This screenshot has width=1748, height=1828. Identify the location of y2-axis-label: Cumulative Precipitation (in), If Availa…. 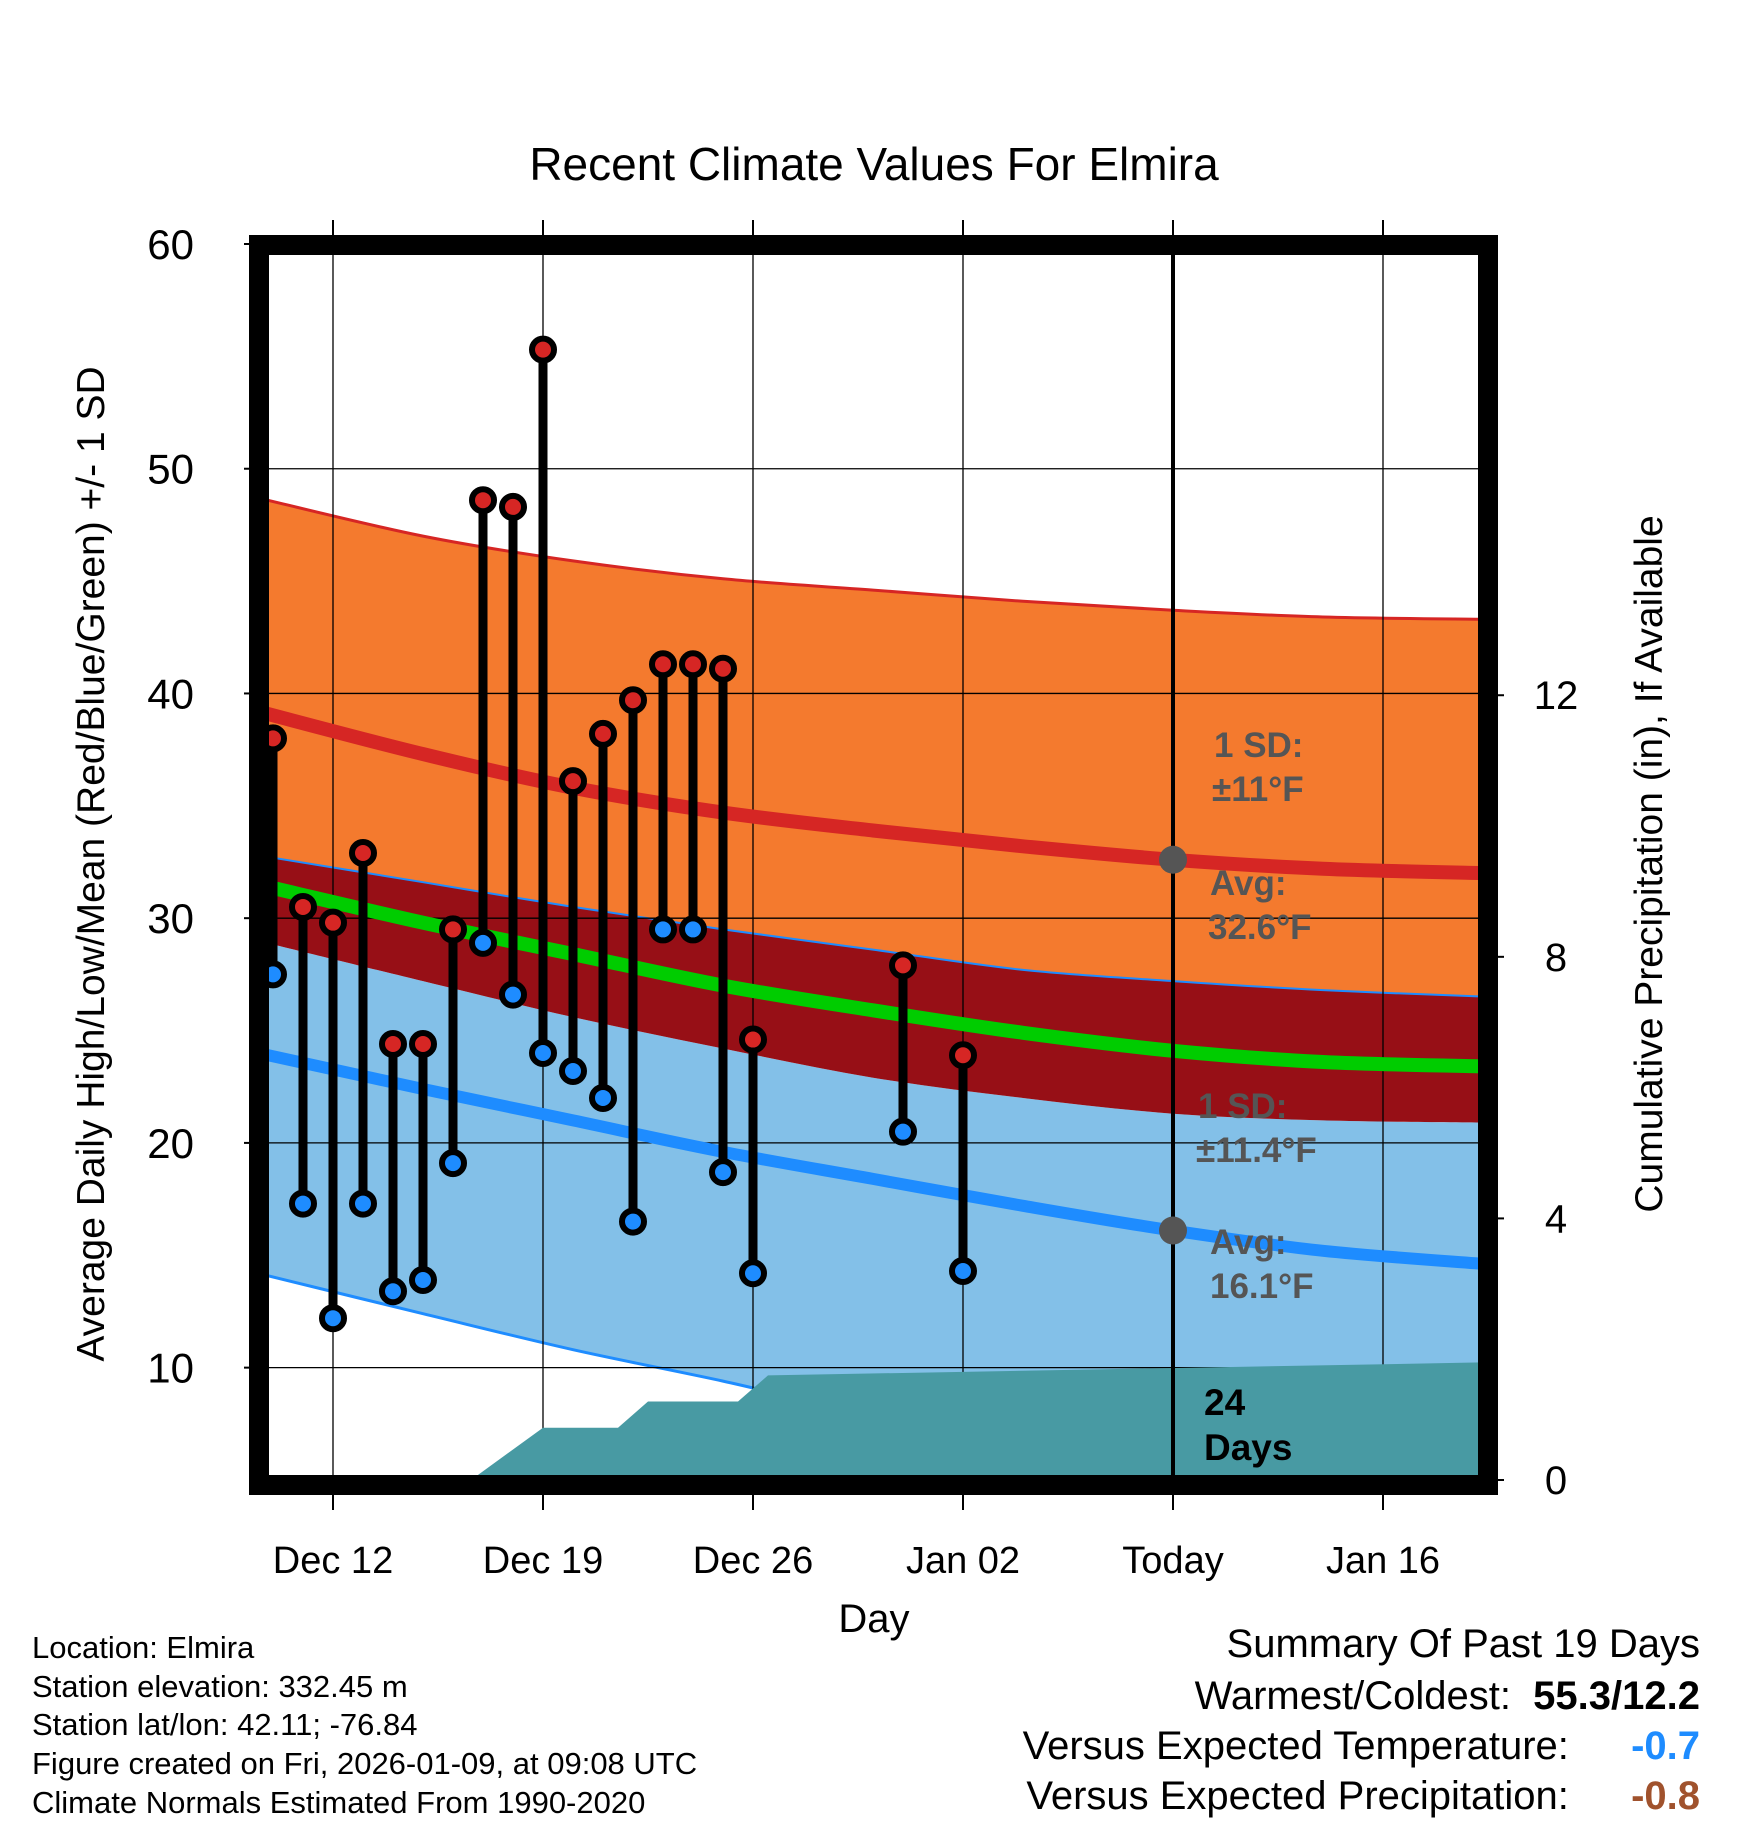
(1649, 863).